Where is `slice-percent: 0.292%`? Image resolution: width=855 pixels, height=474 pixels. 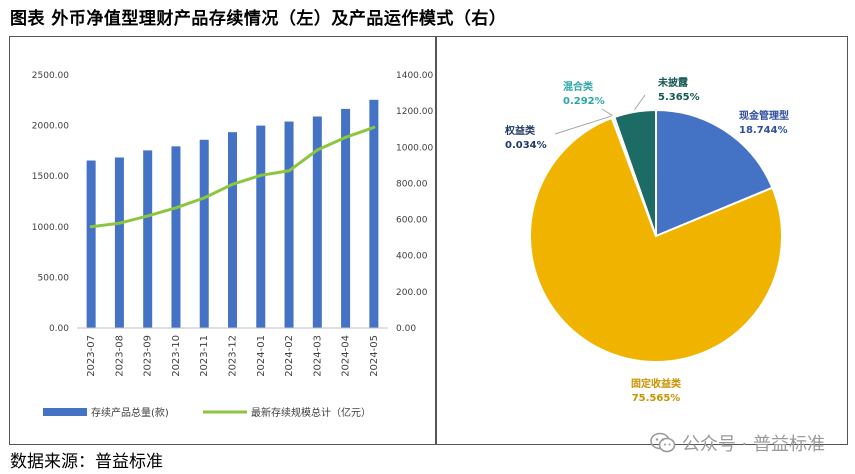 slice-percent: 0.292% is located at coordinates (584, 101).